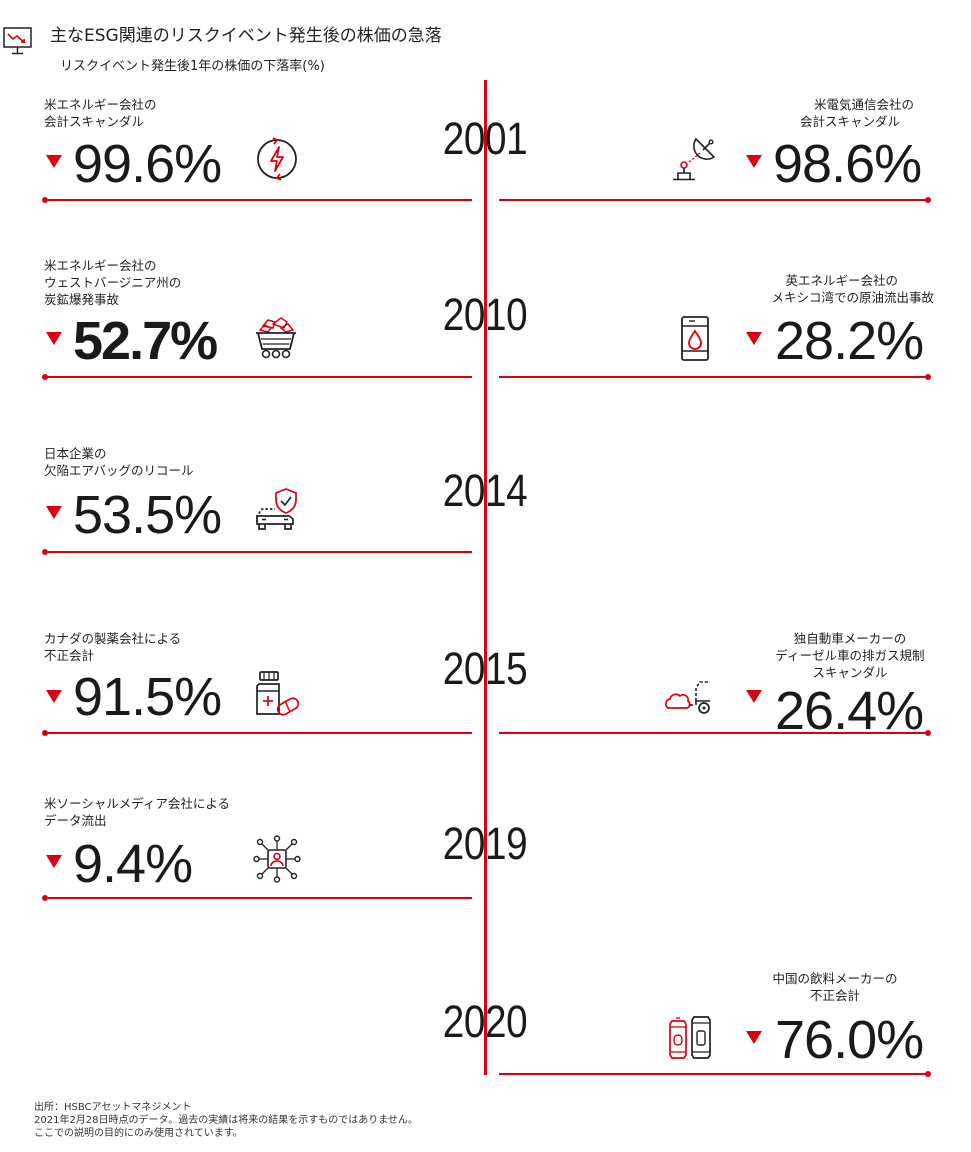 This screenshot has width=971, height=1152. What do you see at coordinates (849, 711) in the screenshot?
I see `decline-value-2015-right: 26.4%` at bounding box center [849, 711].